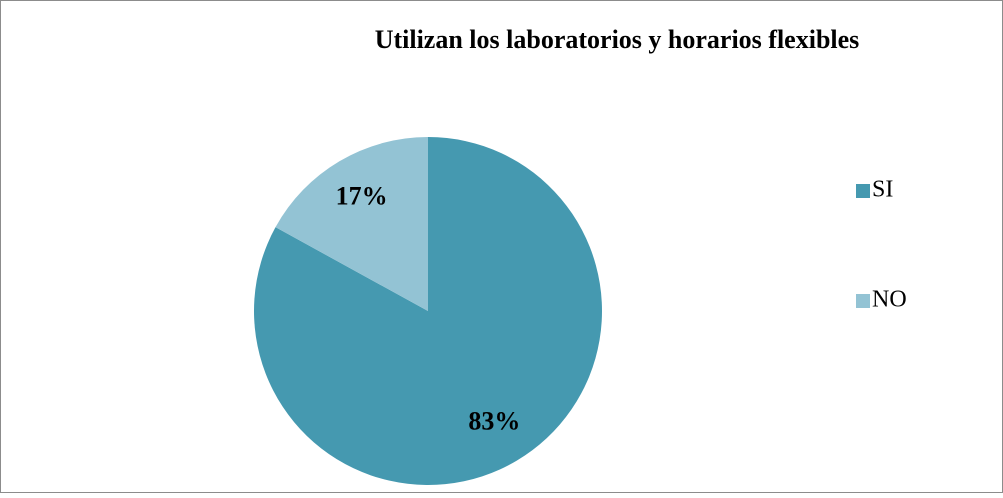  Describe the element at coordinates (882, 190) in the screenshot. I see `legend-label: SI` at that location.